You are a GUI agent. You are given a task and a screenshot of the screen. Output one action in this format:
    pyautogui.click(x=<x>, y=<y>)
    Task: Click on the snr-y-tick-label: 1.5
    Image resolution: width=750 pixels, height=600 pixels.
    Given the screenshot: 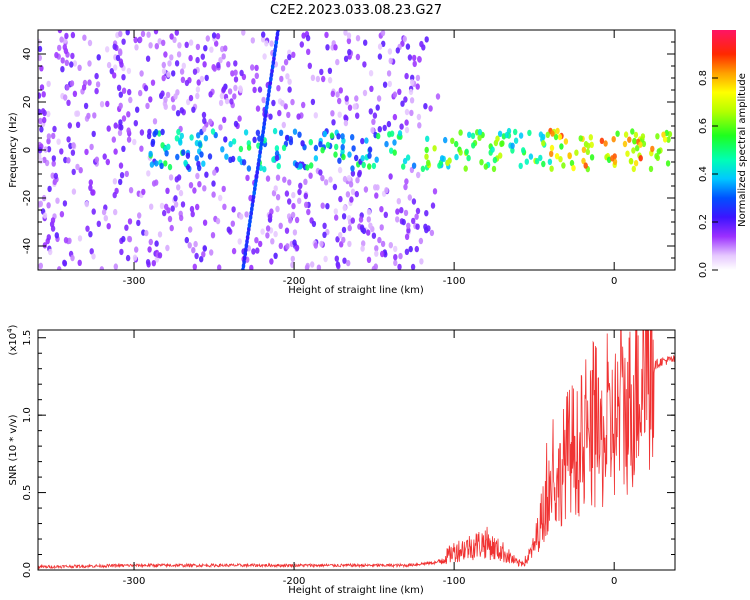 What is the action you would take?
    pyautogui.click(x=27, y=338)
    